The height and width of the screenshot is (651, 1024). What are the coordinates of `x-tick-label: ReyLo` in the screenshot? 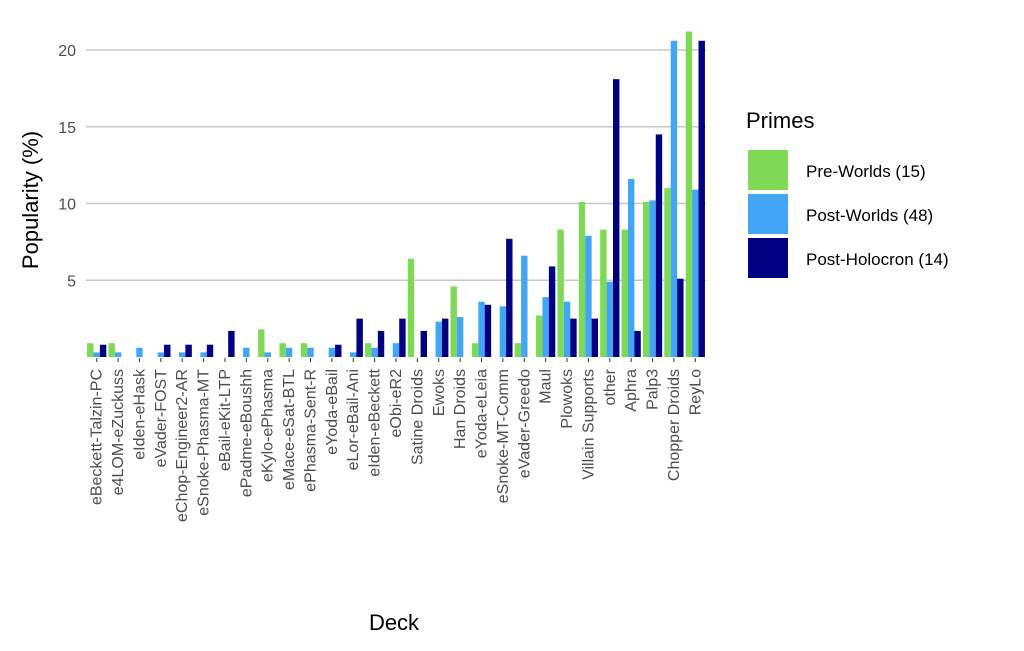 It's located at (695, 392).